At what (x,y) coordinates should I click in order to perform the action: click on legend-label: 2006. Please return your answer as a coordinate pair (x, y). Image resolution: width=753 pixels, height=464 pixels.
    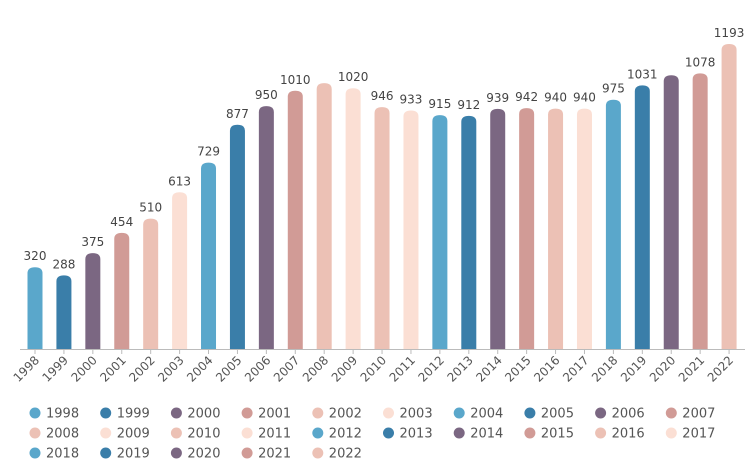
    Looking at the image, I should click on (628, 414).